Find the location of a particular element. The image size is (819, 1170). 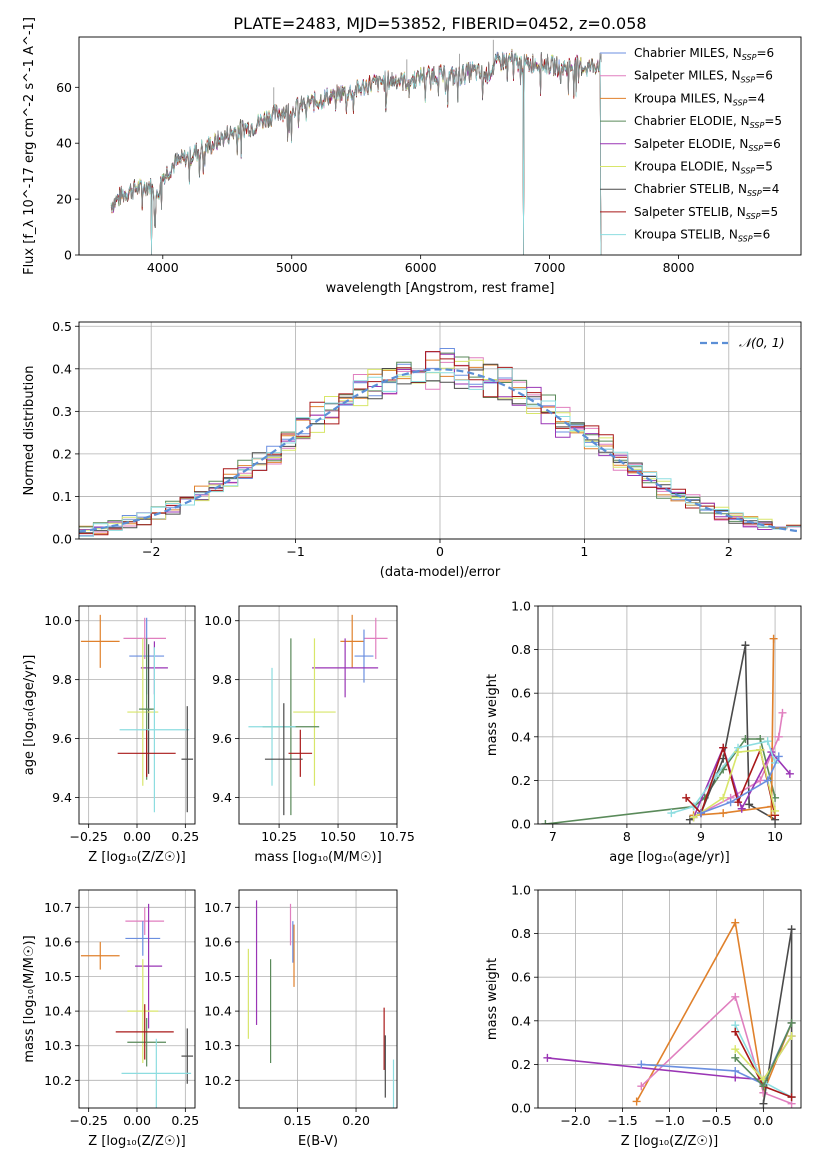

legend-entry: Salpeter STELIB, NSSP=5 is located at coordinates (706, 213).